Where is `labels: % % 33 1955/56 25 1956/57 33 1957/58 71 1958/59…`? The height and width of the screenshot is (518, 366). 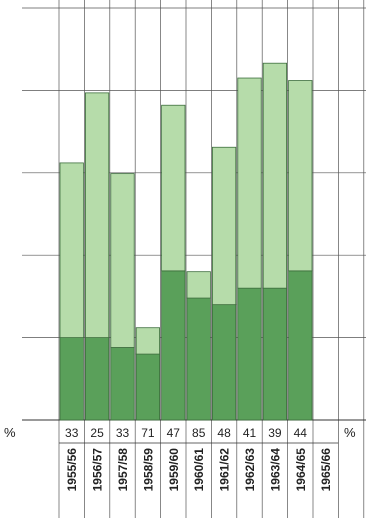 labels: % % 33 1955/56 25 1956/57 33 1957/58 71 1958/59… is located at coordinates (180, 458).